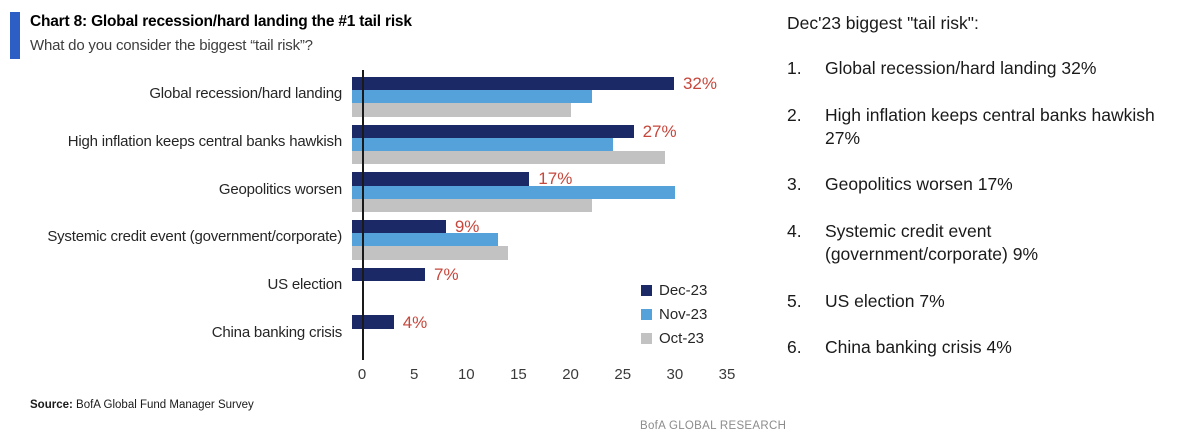 The height and width of the screenshot is (432, 1200). Describe the element at coordinates (961, 68) in the screenshot. I see `list-item-text: Global recession/hard landing 32%` at that location.